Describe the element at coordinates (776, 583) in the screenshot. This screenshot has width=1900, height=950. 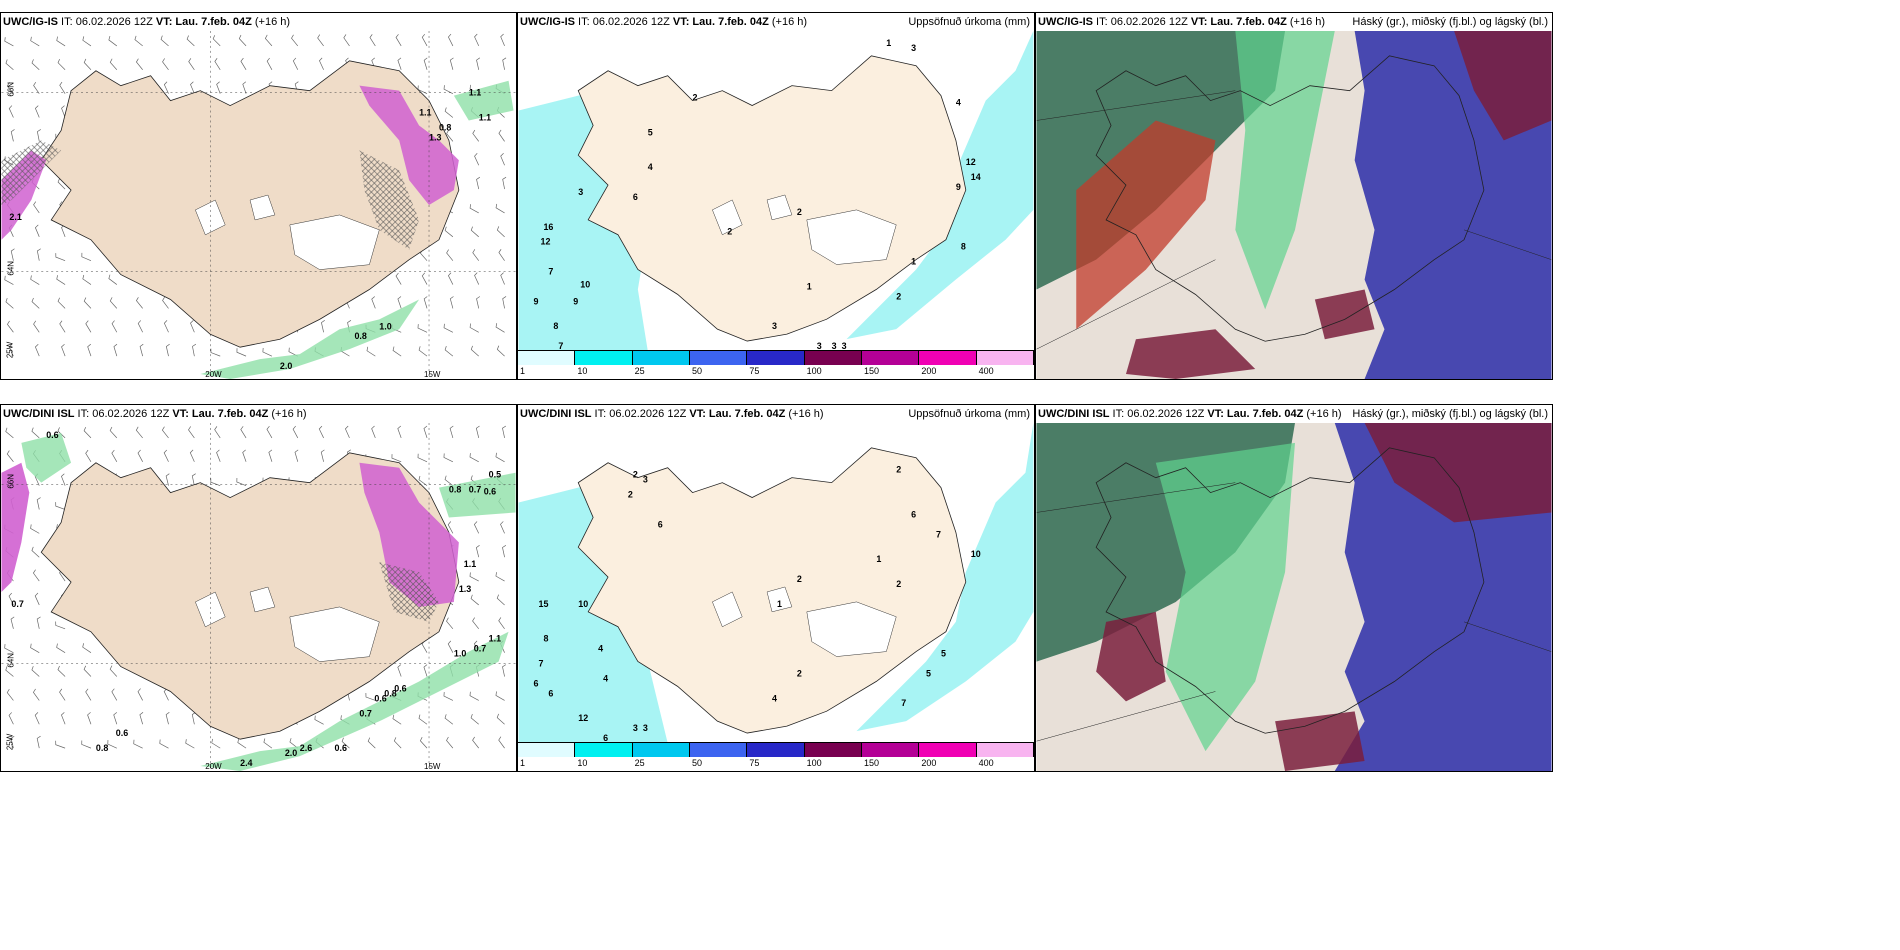
I see `map-plot: 2 3 2 6 15 10 8 7 6 6 4 4 12 6 3 3 4 2 1 2 7 5 5 10 7 6 2 1 2` at that location.